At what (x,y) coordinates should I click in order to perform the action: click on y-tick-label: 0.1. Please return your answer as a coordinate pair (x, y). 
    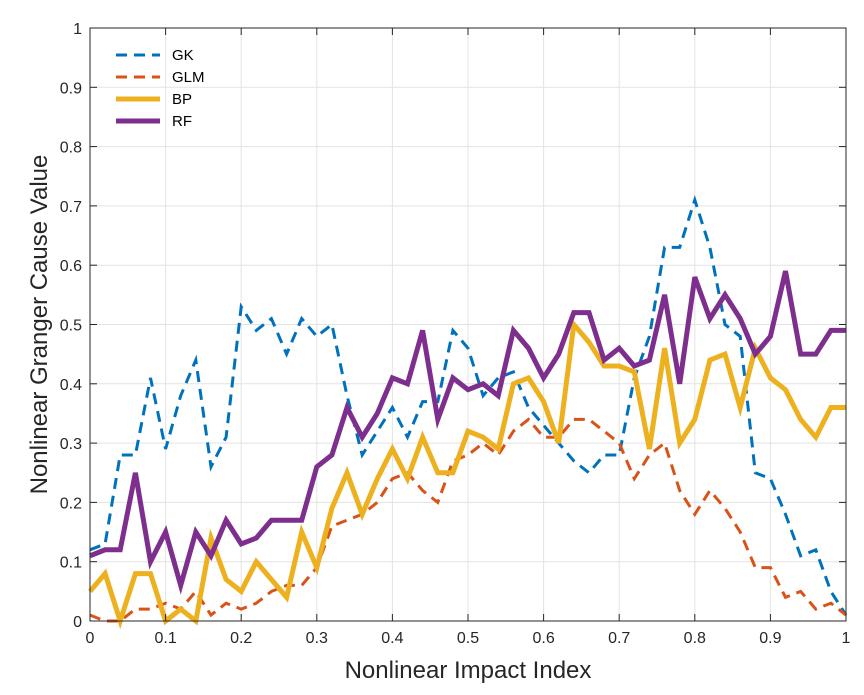
    Looking at the image, I should click on (71, 563).